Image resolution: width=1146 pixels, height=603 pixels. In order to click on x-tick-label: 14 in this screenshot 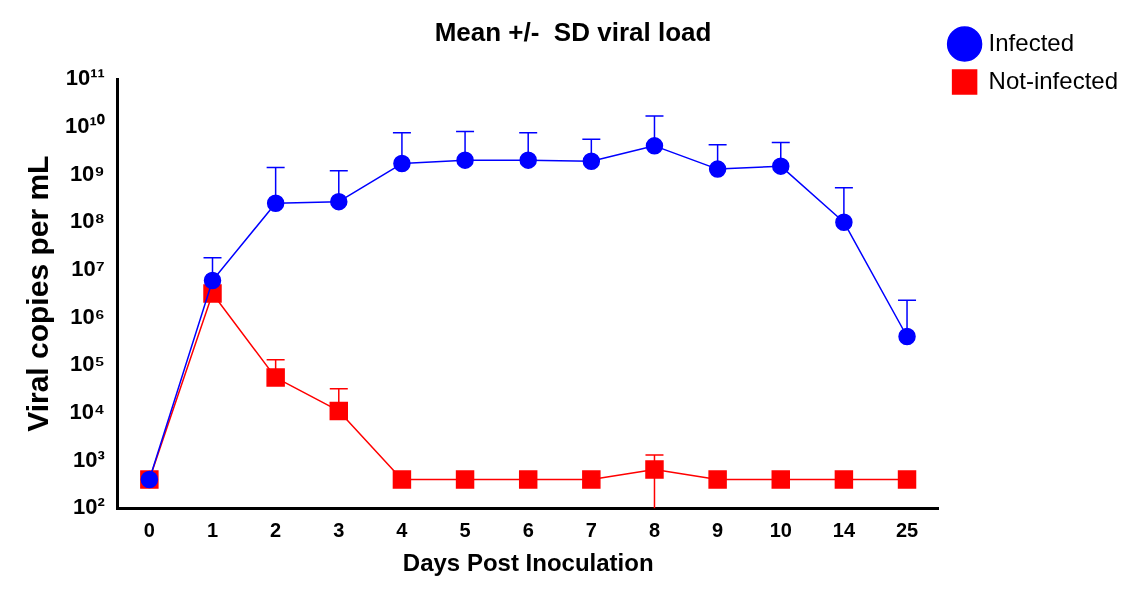, I will do `click(844, 529)`.